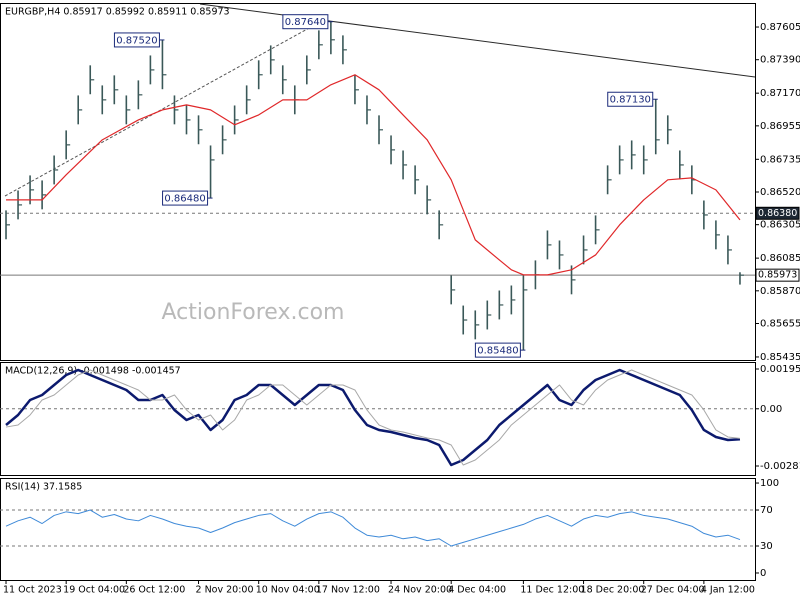 This screenshot has height=600, width=800. Describe the element at coordinates (673, 590) in the screenshot. I see `x-tick-label: 27 Dec 04:00` at that location.